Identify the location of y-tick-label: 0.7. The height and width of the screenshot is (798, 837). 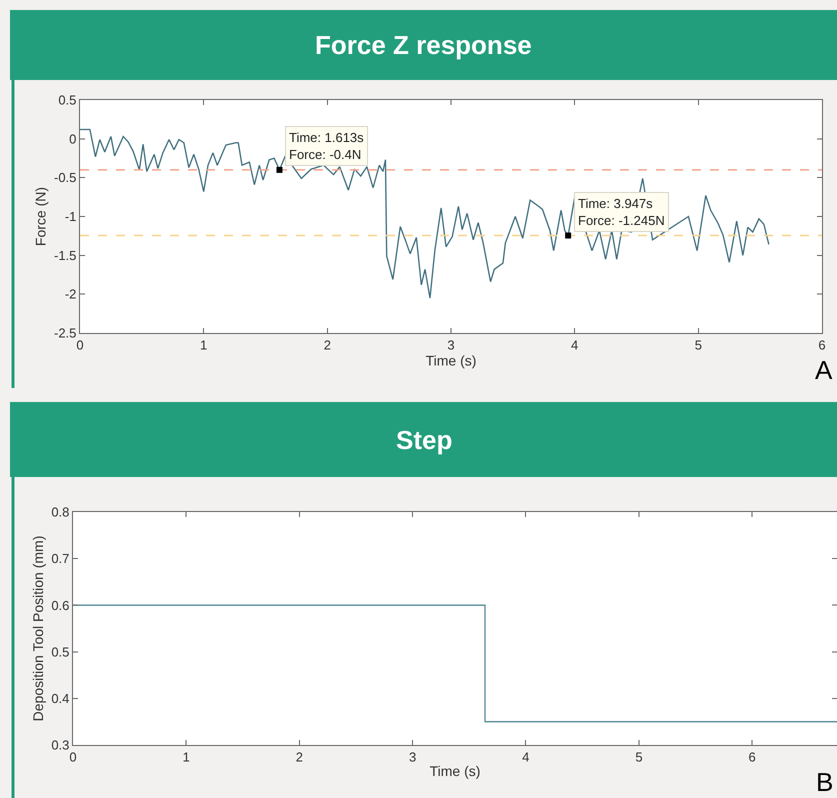
(60, 558).